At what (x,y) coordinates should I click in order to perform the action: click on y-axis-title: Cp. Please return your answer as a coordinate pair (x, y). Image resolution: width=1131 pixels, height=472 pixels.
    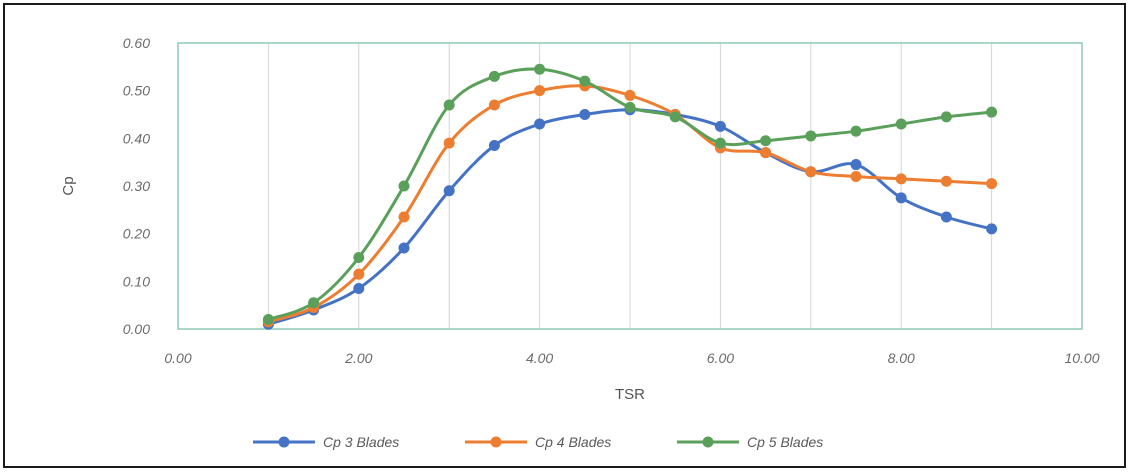
    Looking at the image, I should click on (68, 185).